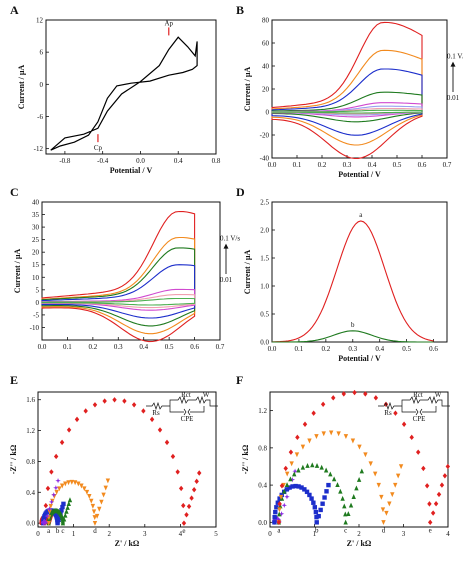 This screenshot has width=463, height=562. I want to click on y-tick-label: 0.0, so click(30, 524).